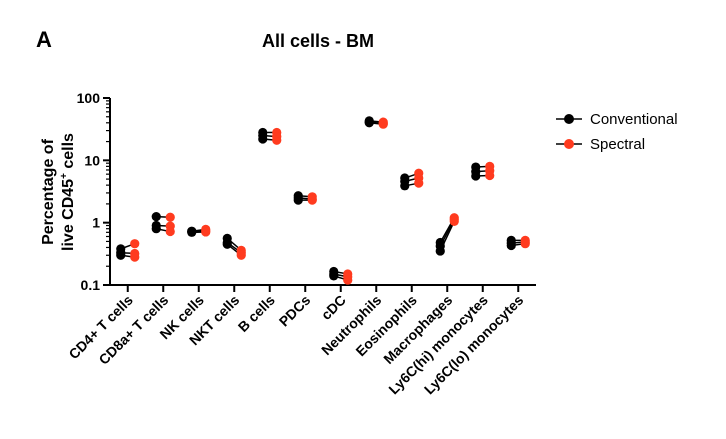 This screenshot has height=439, width=726. What do you see at coordinates (44, 39) in the screenshot?
I see `panel-label: A` at bounding box center [44, 39].